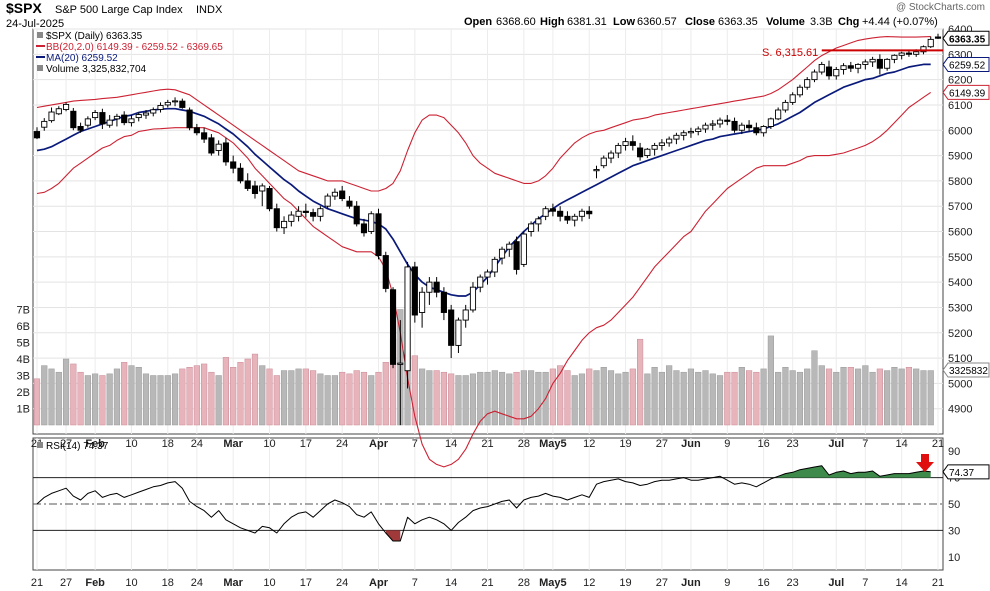  I want to click on symbol-title: $SPX, so click(24, 8).